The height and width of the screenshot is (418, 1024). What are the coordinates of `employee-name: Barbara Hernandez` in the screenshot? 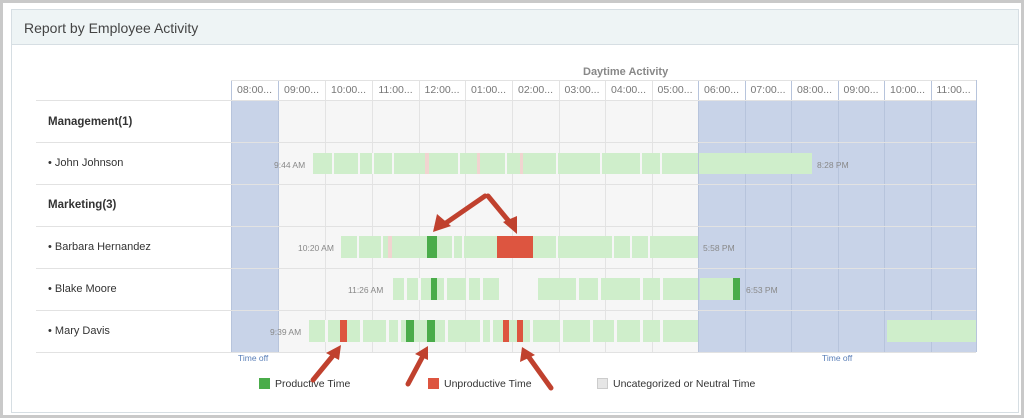 It's located at (102, 247).